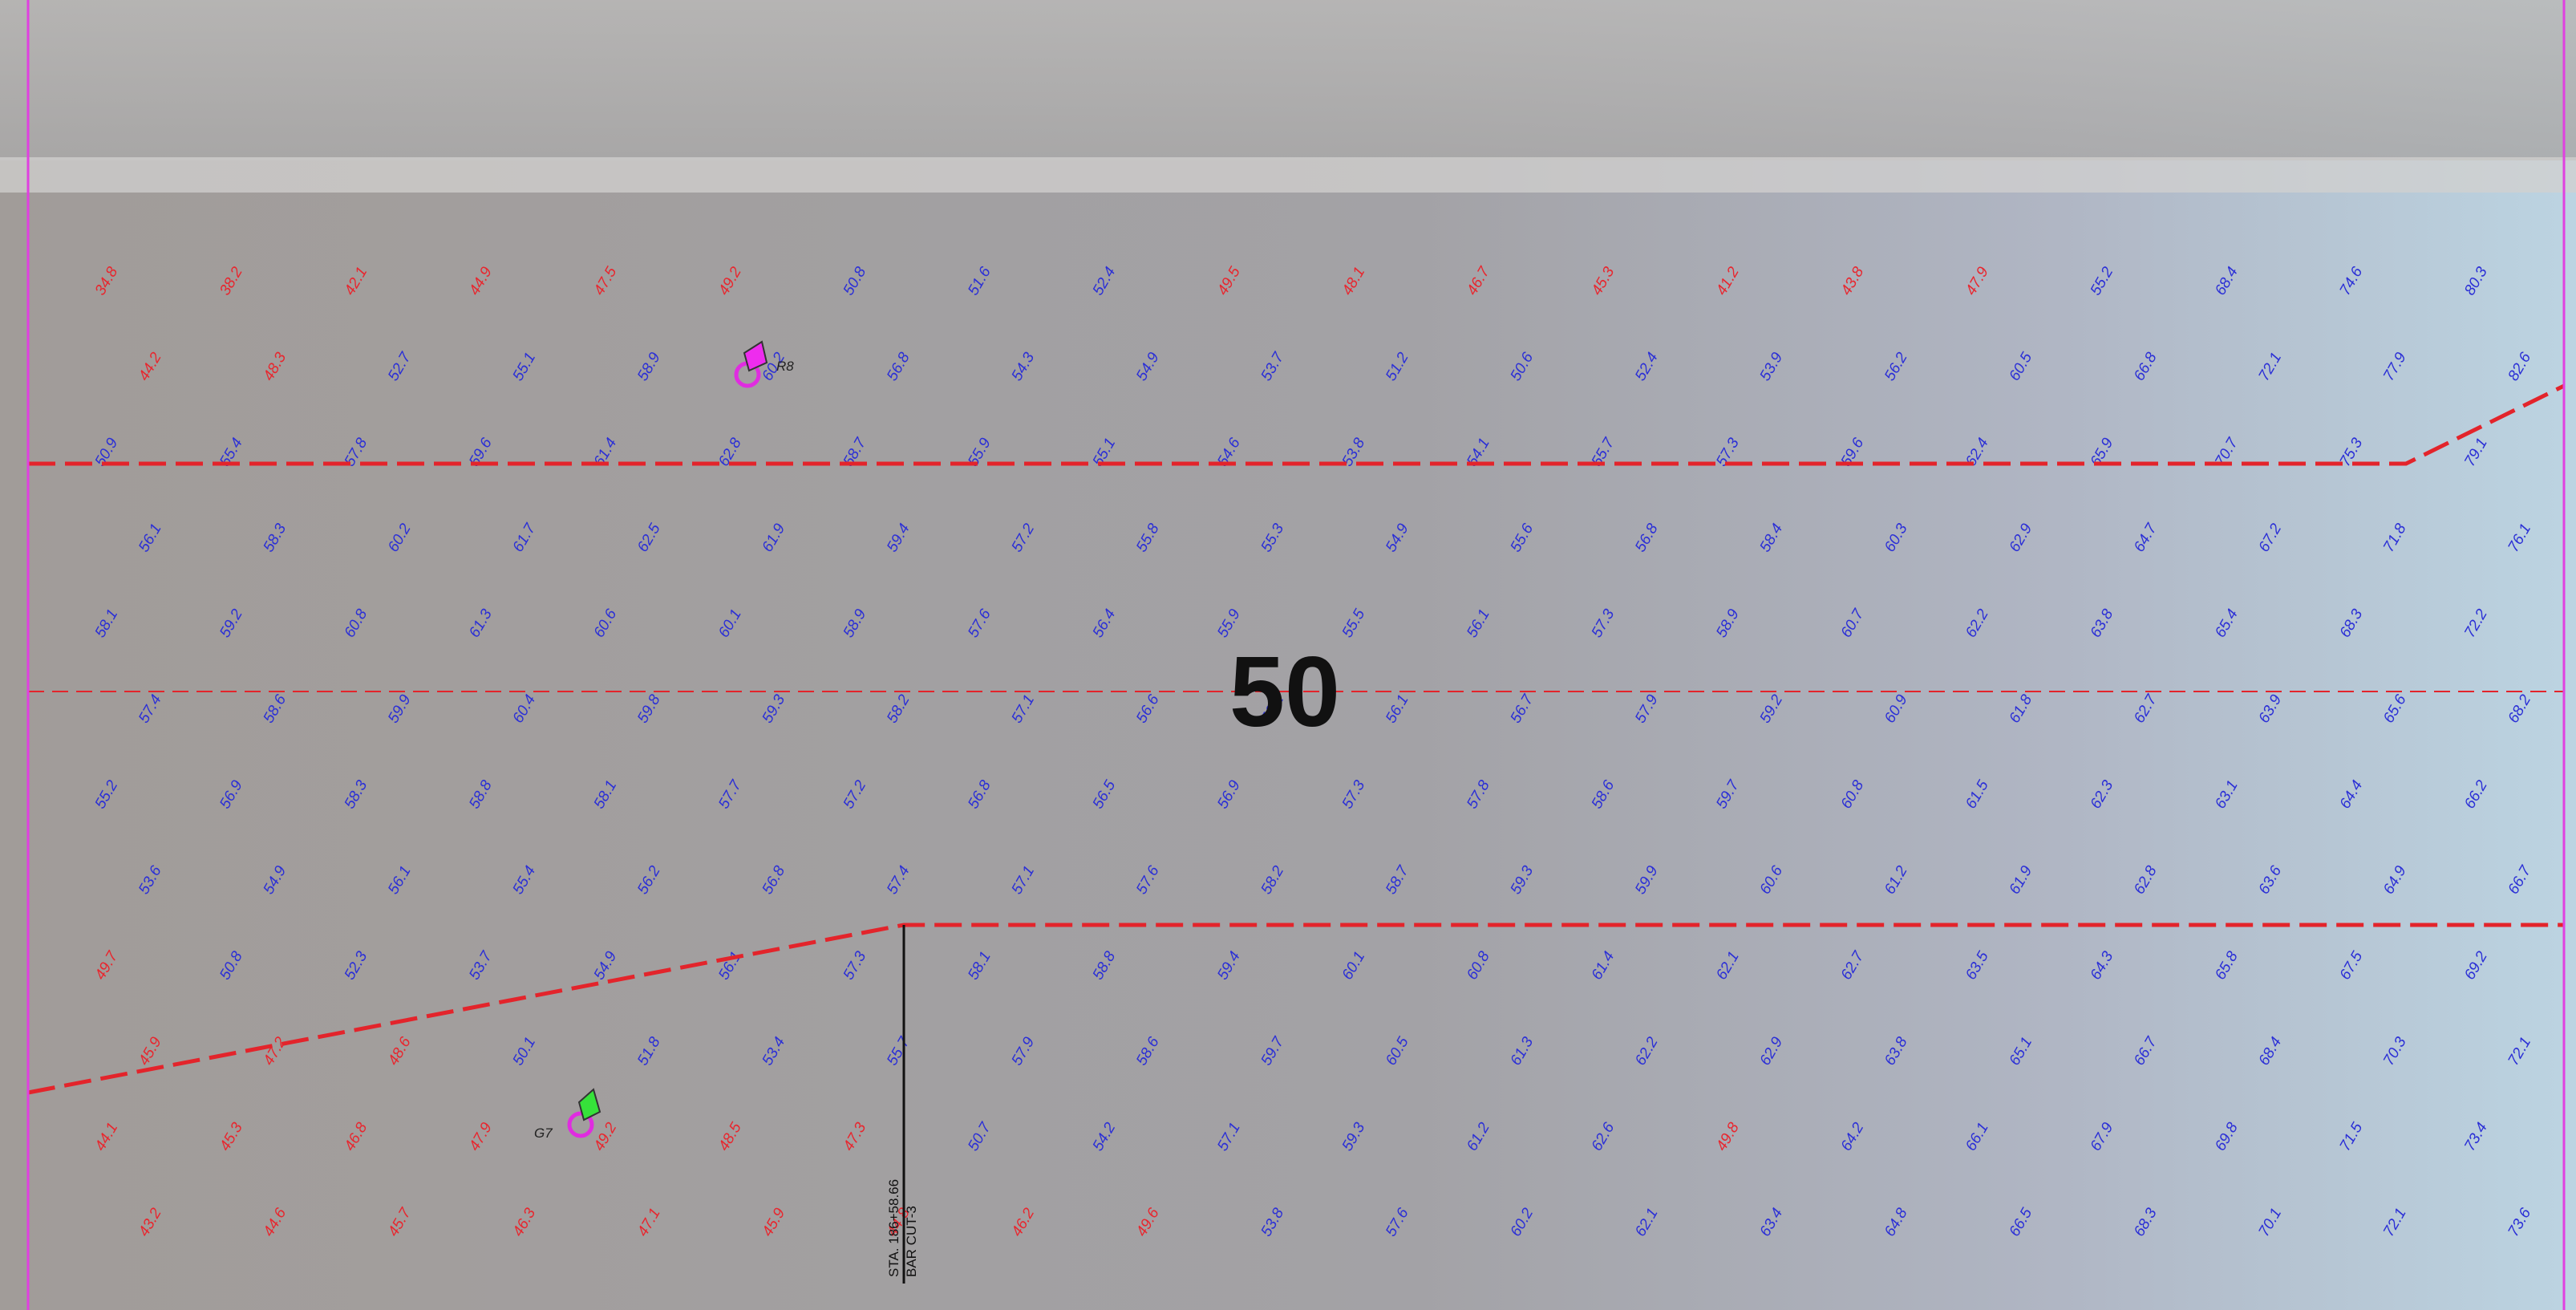 The image size is (2576, 1310). What do you see at coordinates (1297, 425) in the screenshot?
I see `channel-toe-north` at bounding box center [1297, 425].